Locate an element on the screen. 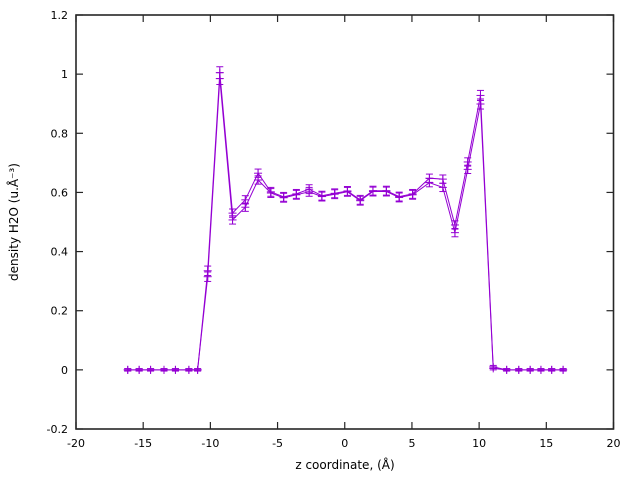 The width and height of the screenshot is (640, 480). y-tick-label: 0.2 is located at coordinates (60, 311).